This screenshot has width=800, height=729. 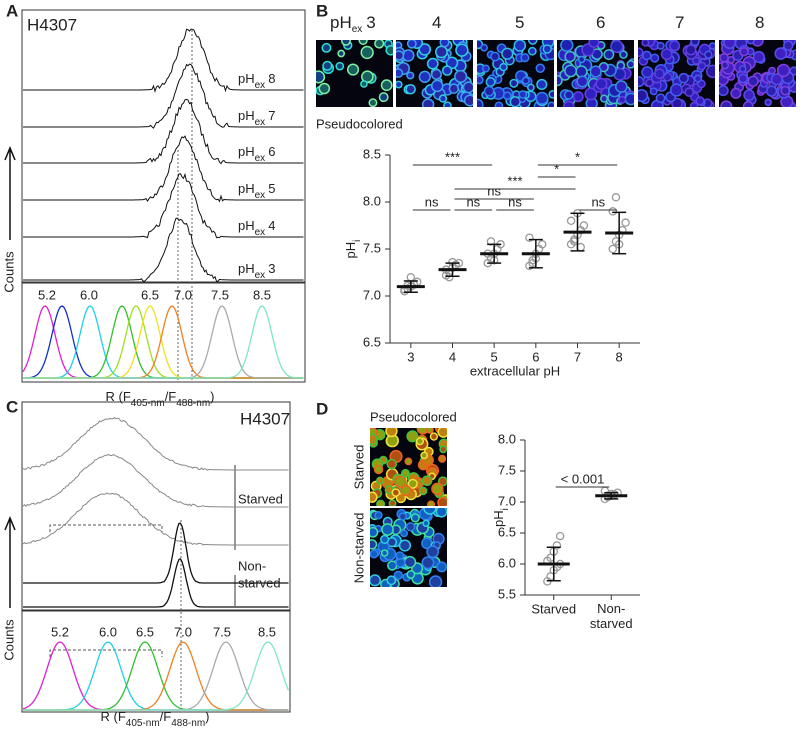 I want to click on trace-label: pHex 4, so click(x=256, y=228).